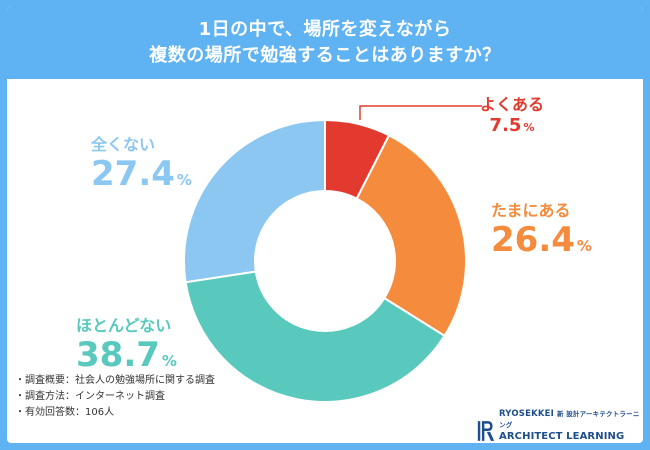 The width and height of the screenshot is (650, 450). Describe the element at coordinates (420, 112) in the screenshot. I see `leader-line-yokuaru` at that location.